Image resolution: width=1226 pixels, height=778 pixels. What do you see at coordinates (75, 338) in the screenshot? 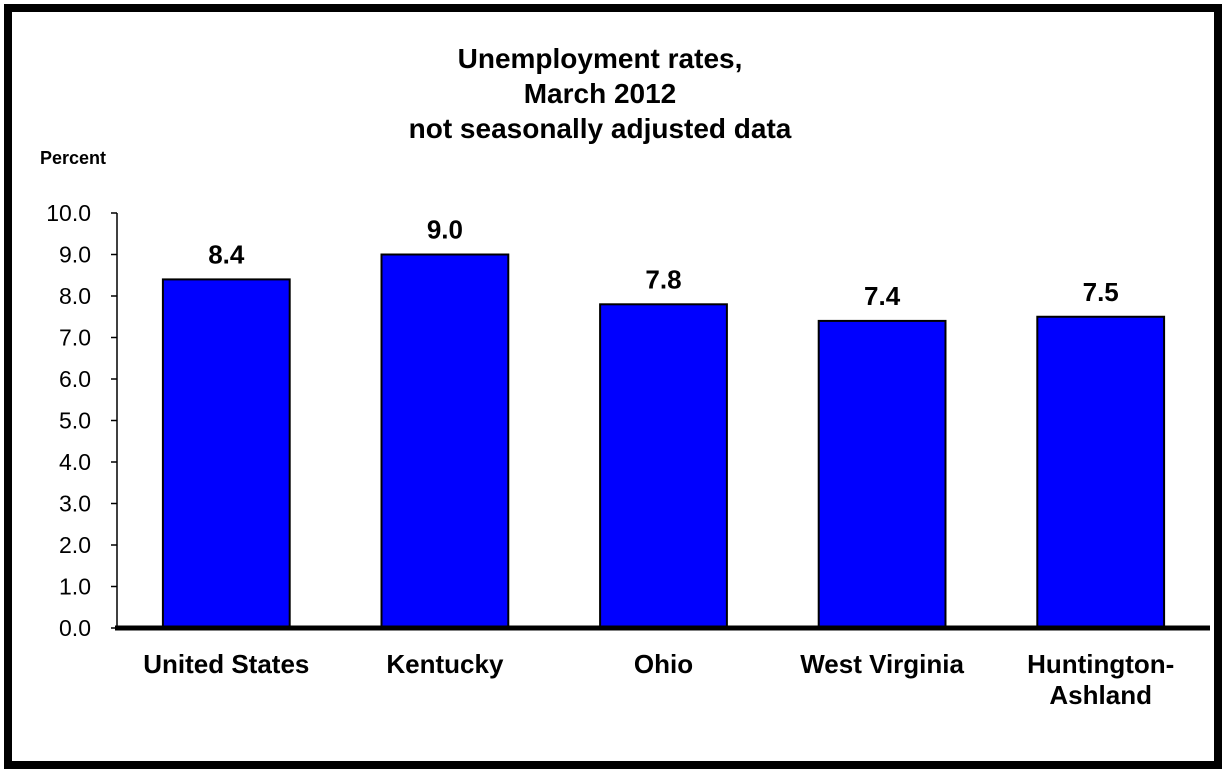
I see `y-tick-label: 7.0` at bounding box center [75, 338].